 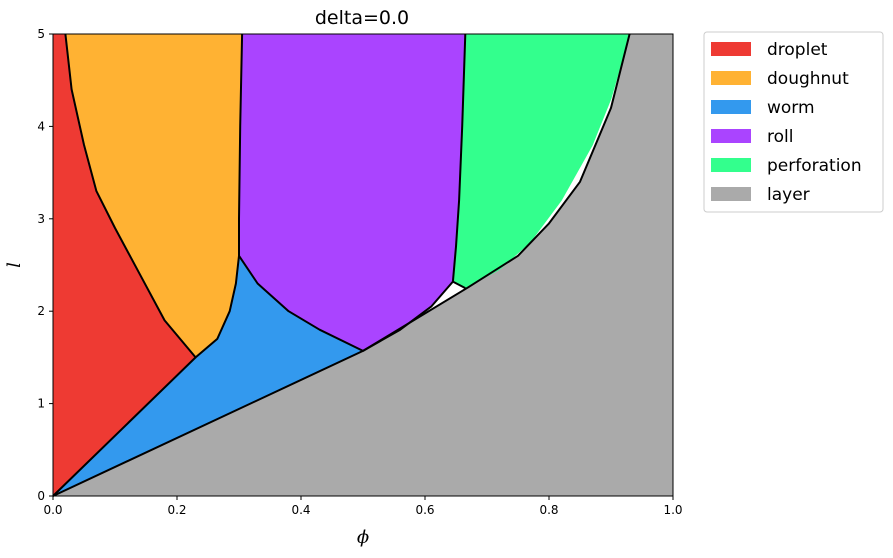 I want to click on legend-swatch-roll, so click(x=731, y=136).